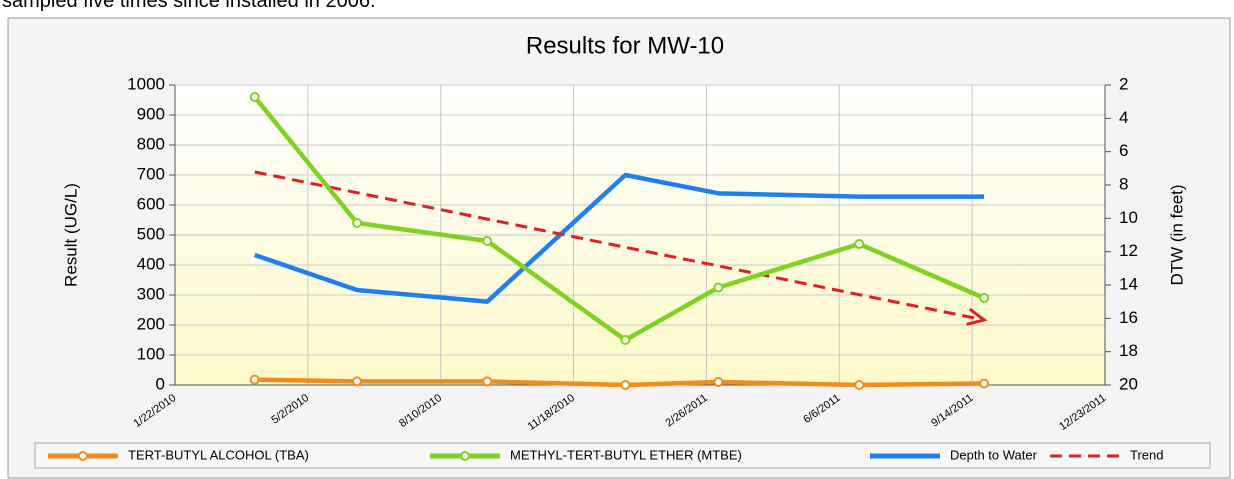 The width and height of the screenshot is (1234, 479). I want to click on y-axis-label: Result (UG/L), so click(70, 235).